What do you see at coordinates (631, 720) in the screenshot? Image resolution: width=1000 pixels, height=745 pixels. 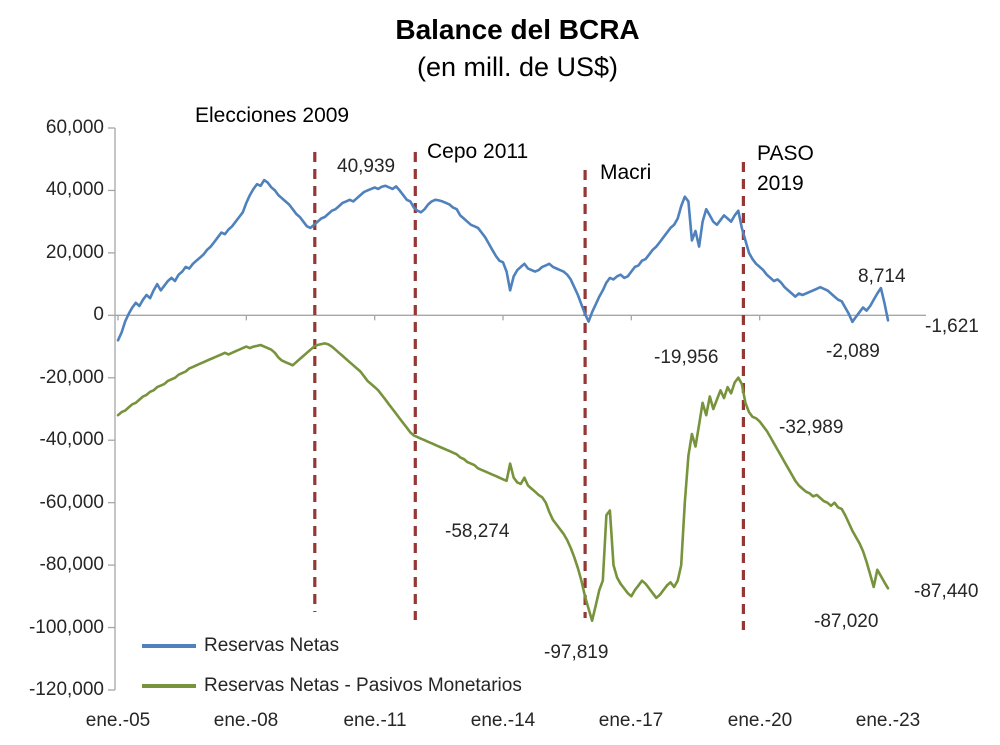 I see `x-tick-label: ene.-17` at bounding box center [631, 720].